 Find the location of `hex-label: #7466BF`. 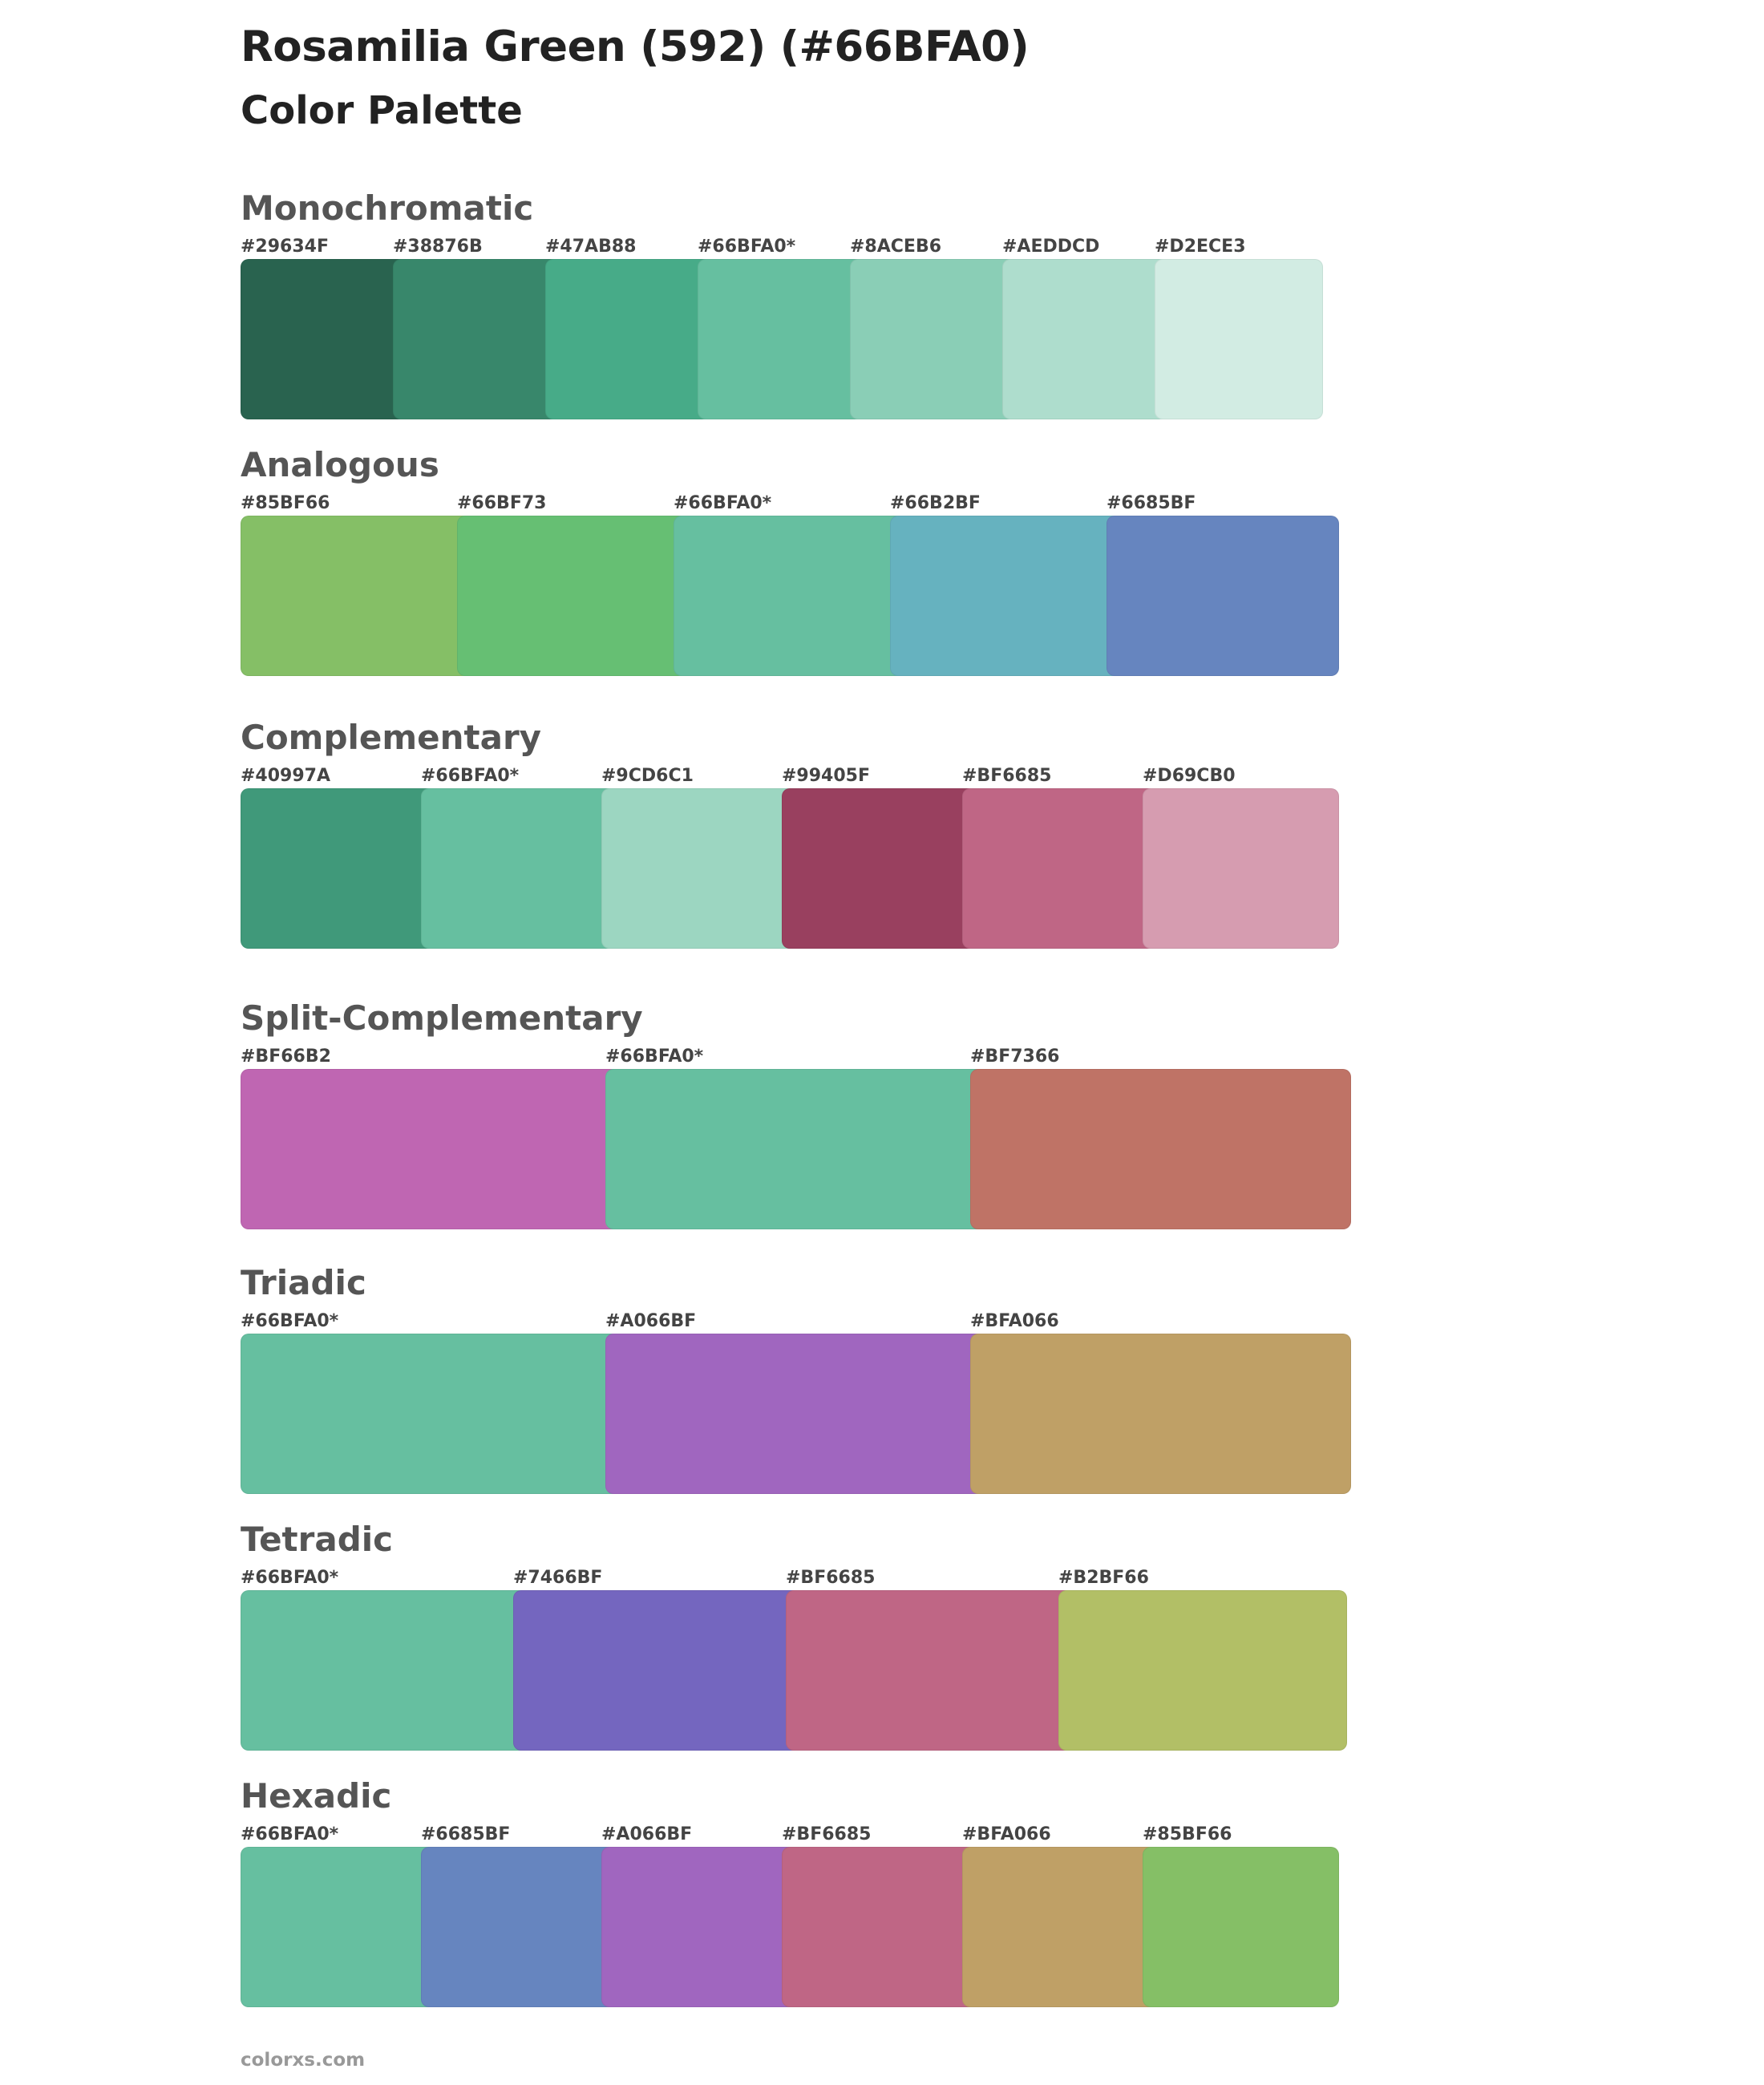

hex-label: #7466BF is located at coordinates (558, 1578).